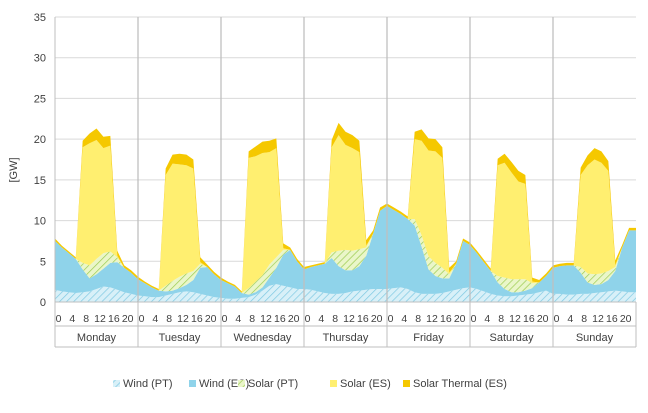 The height and width of the screenshot is (413, 648). I want to click on x-category-label: Sunday, so click(595, 338).